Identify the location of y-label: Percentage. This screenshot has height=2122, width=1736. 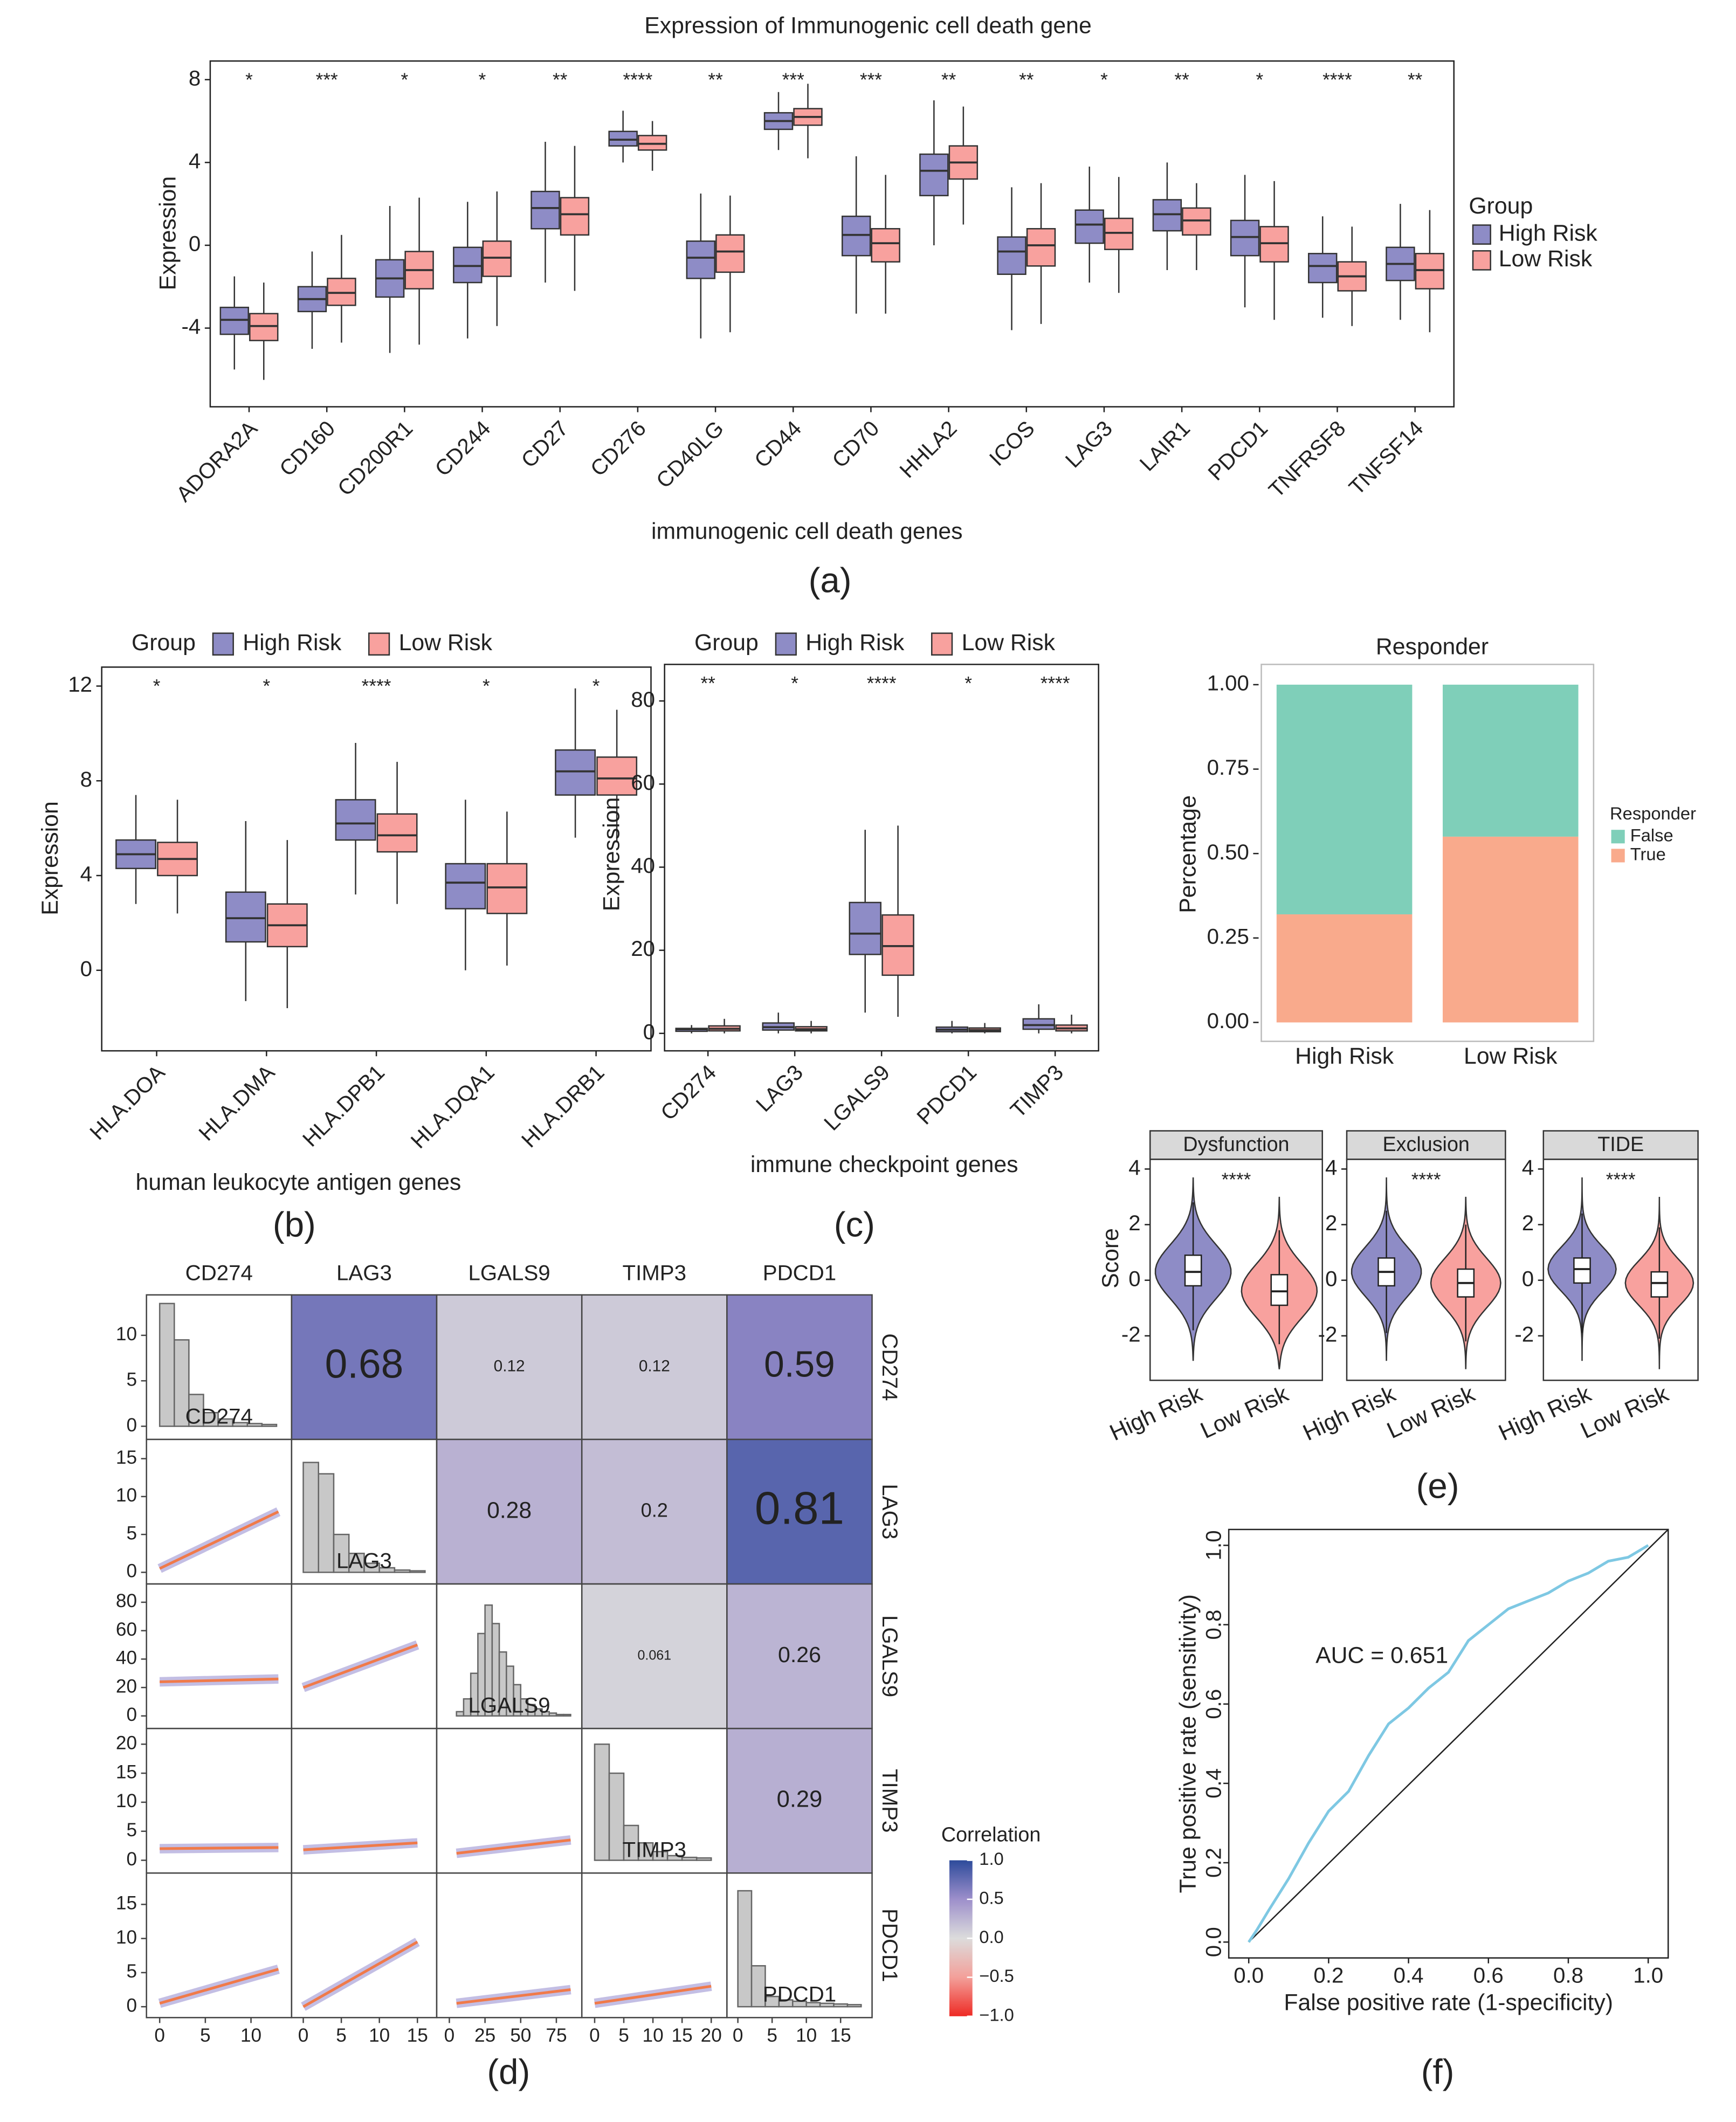
(1188, 854).